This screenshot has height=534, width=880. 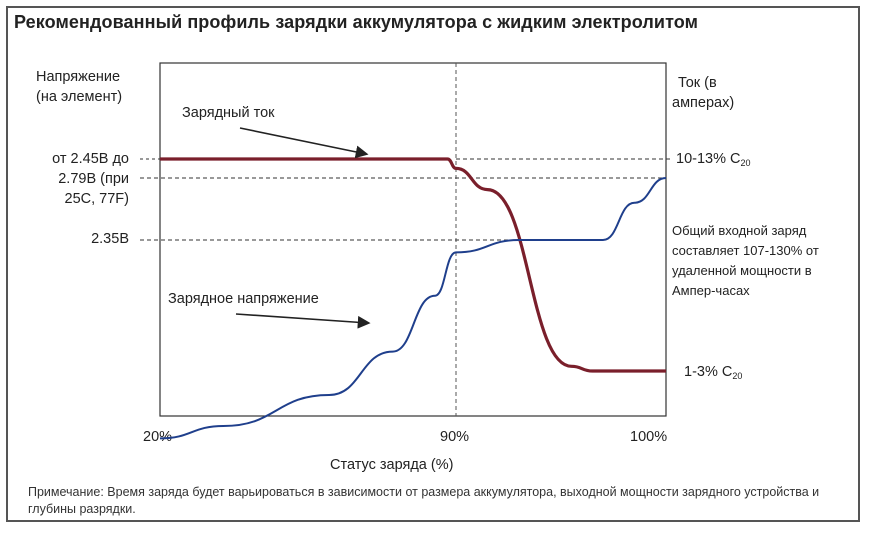 I want to click on voltage-series-label: Зарядное напряжение, so click(x=243, y=299).